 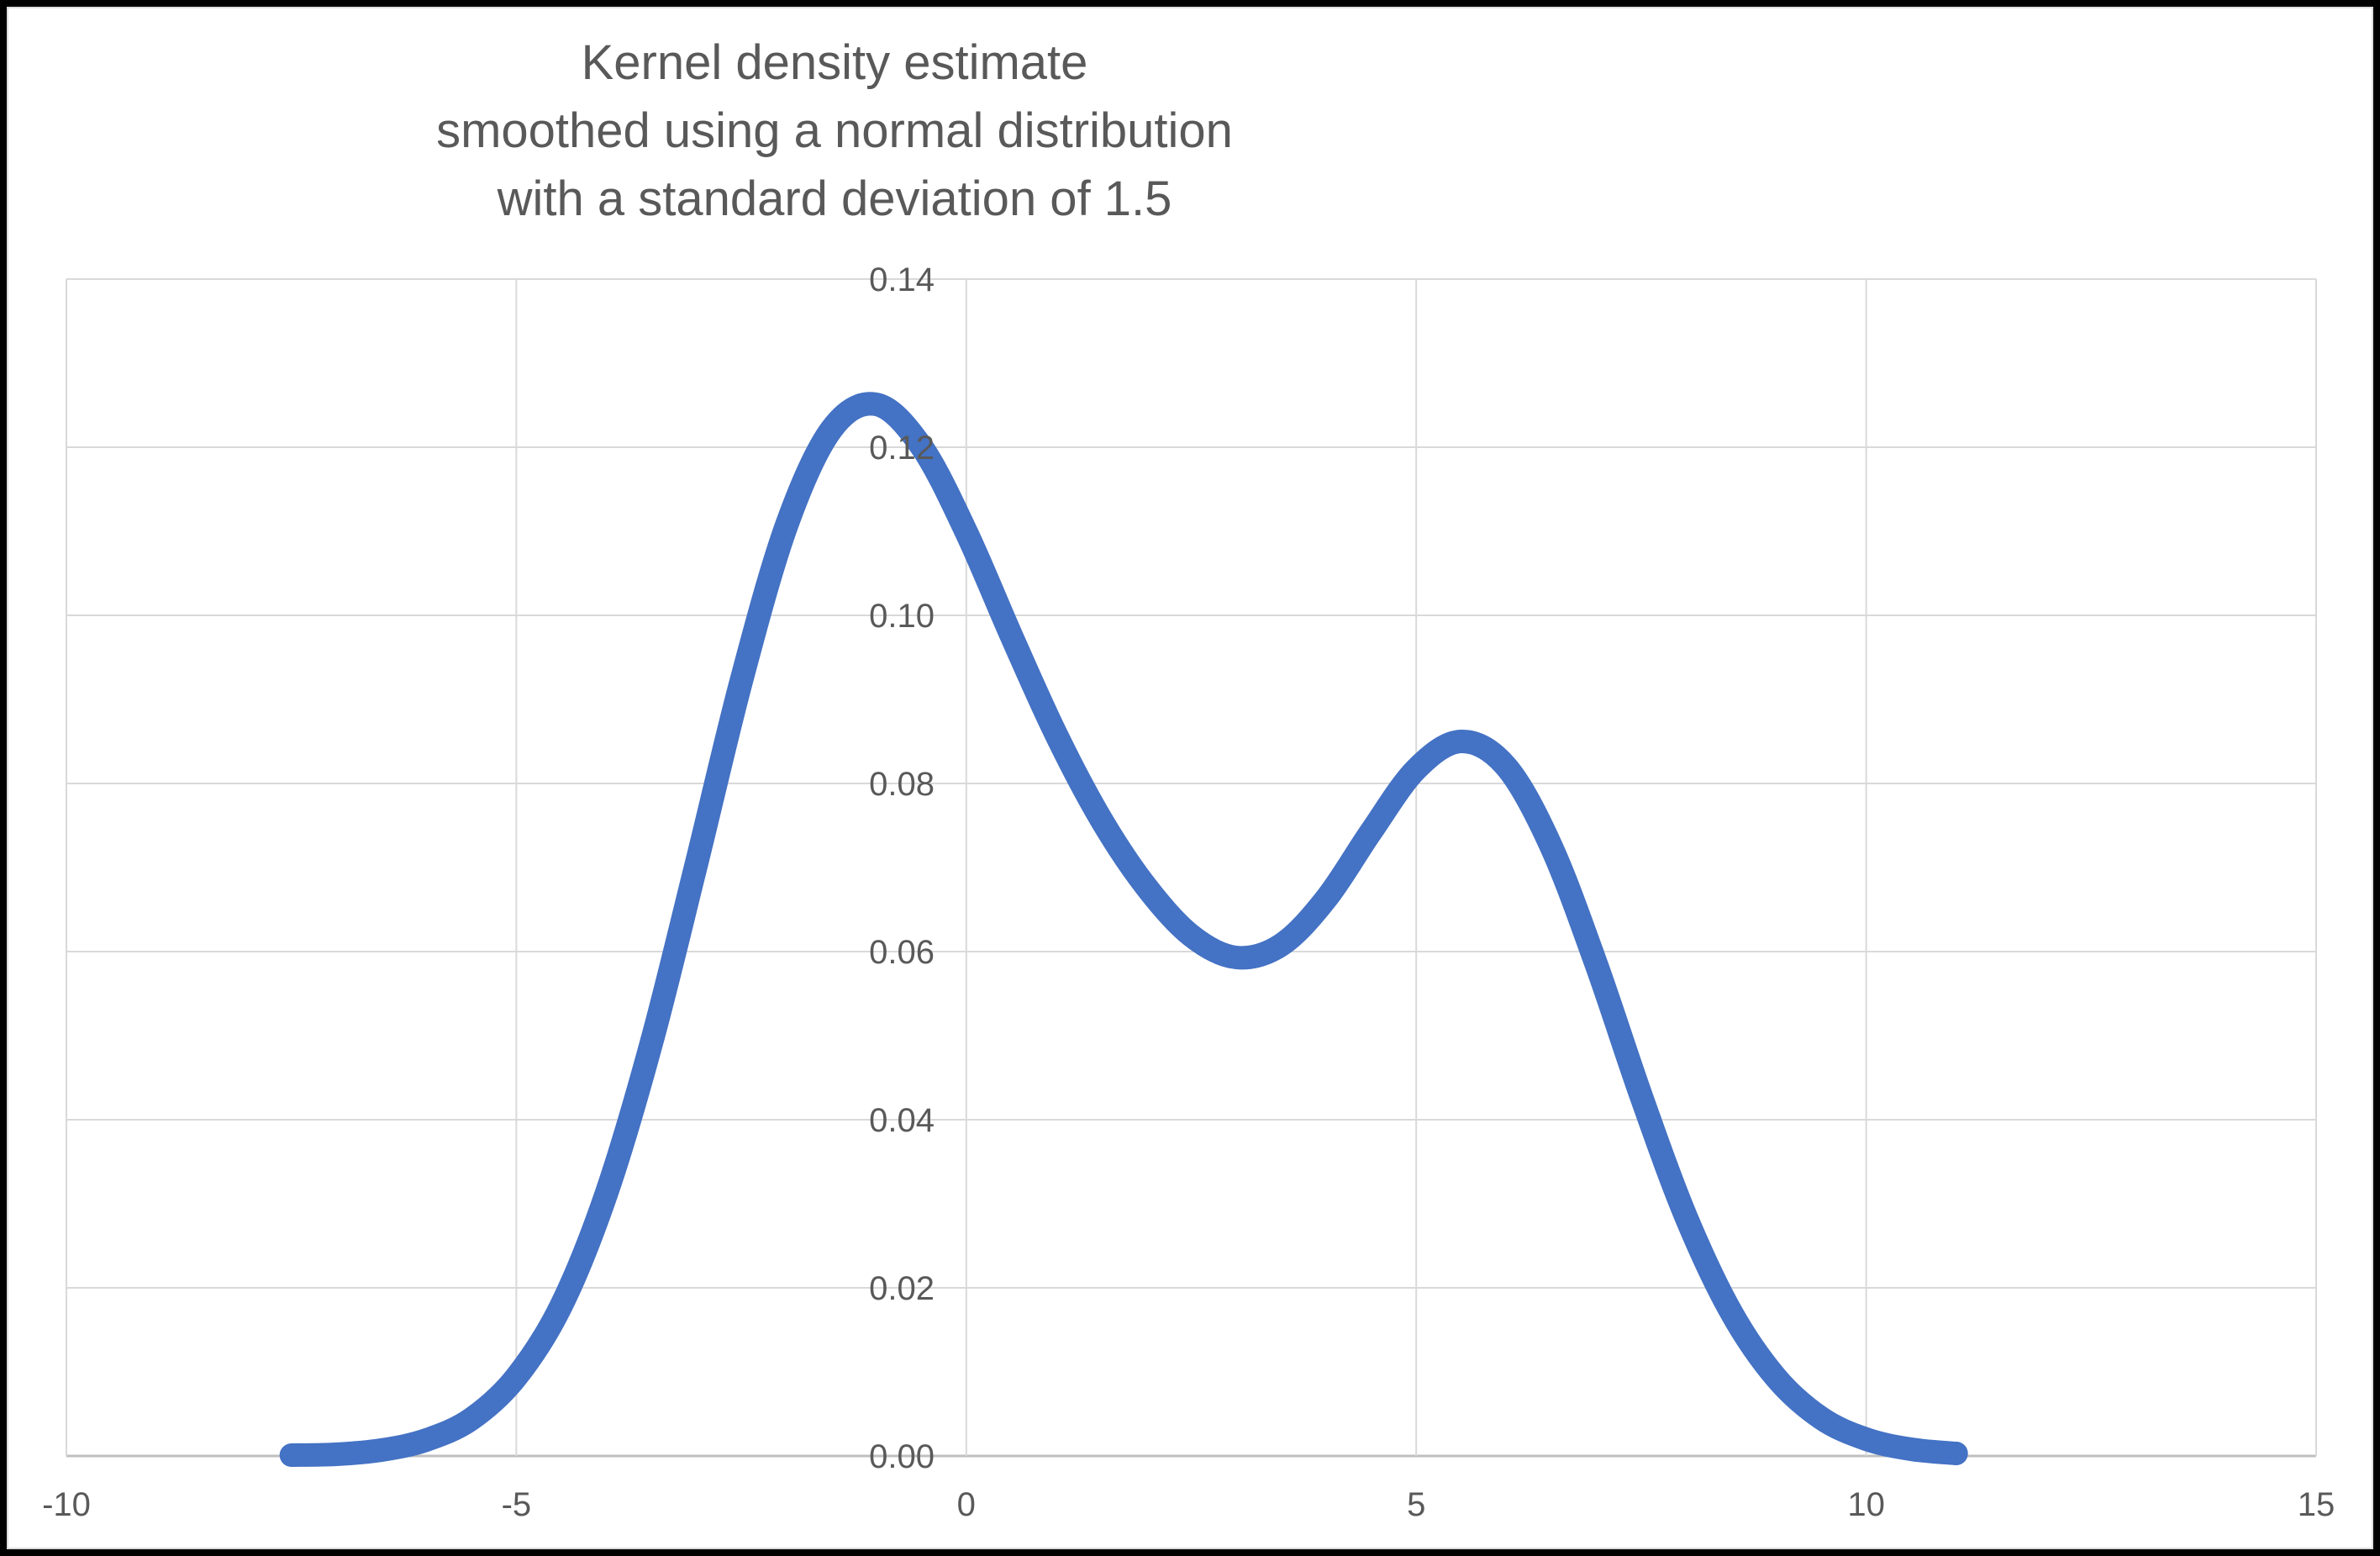 What do you see at coordinates (902, 952) in the screenshot?
I see `y-tick-label: 0.06` at bounding box center [902, 952].